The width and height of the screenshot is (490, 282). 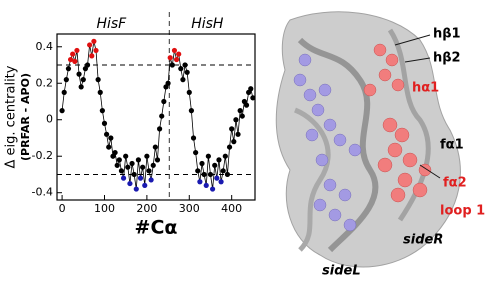 I want to click on x-tick-label: 400, so click(x=231, y=208).